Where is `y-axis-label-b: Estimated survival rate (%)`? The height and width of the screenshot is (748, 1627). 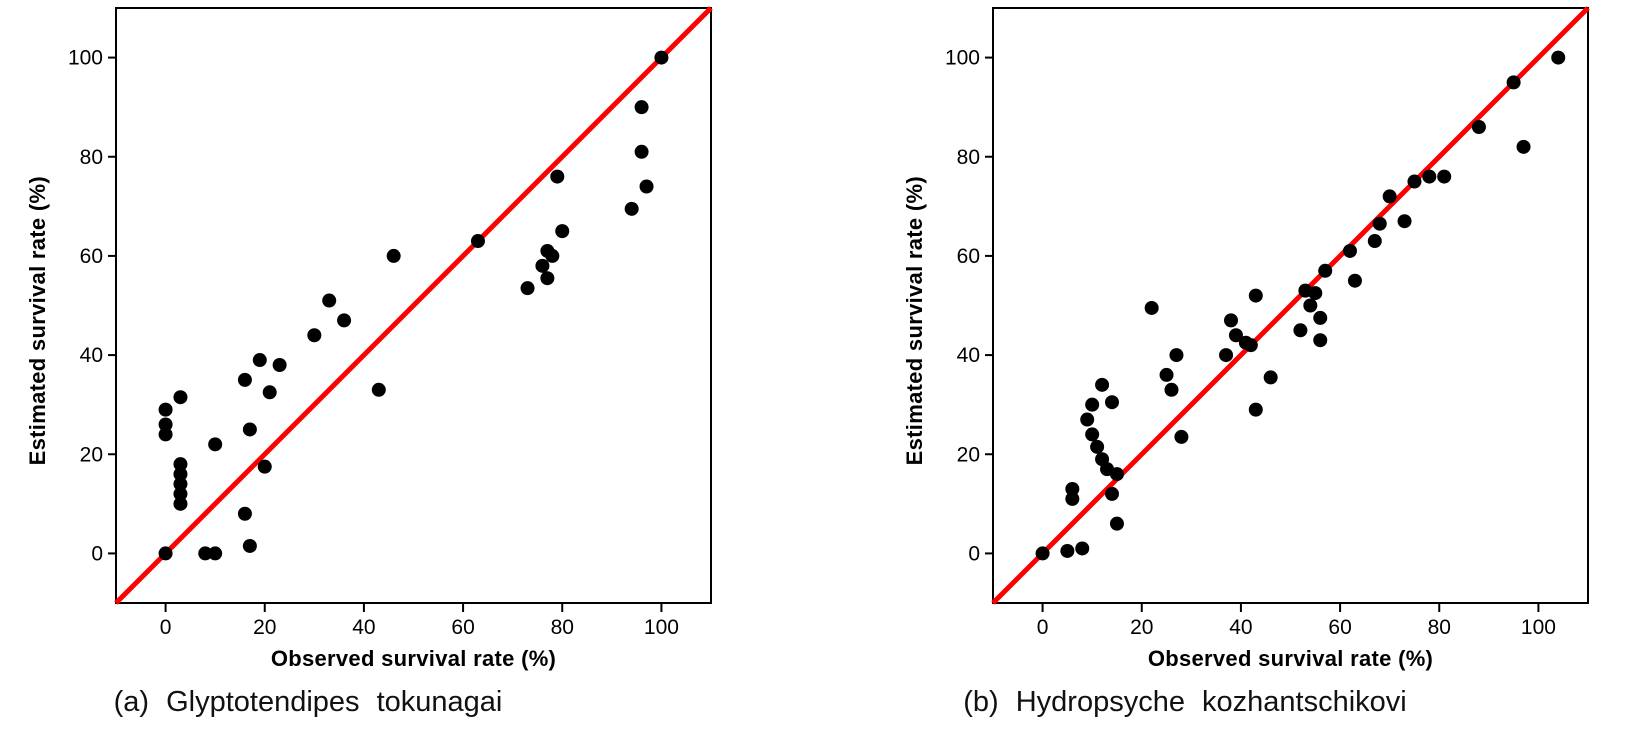 y-axis-label-b: Estimated survival rate (%) is located at coordinates (914, 321).